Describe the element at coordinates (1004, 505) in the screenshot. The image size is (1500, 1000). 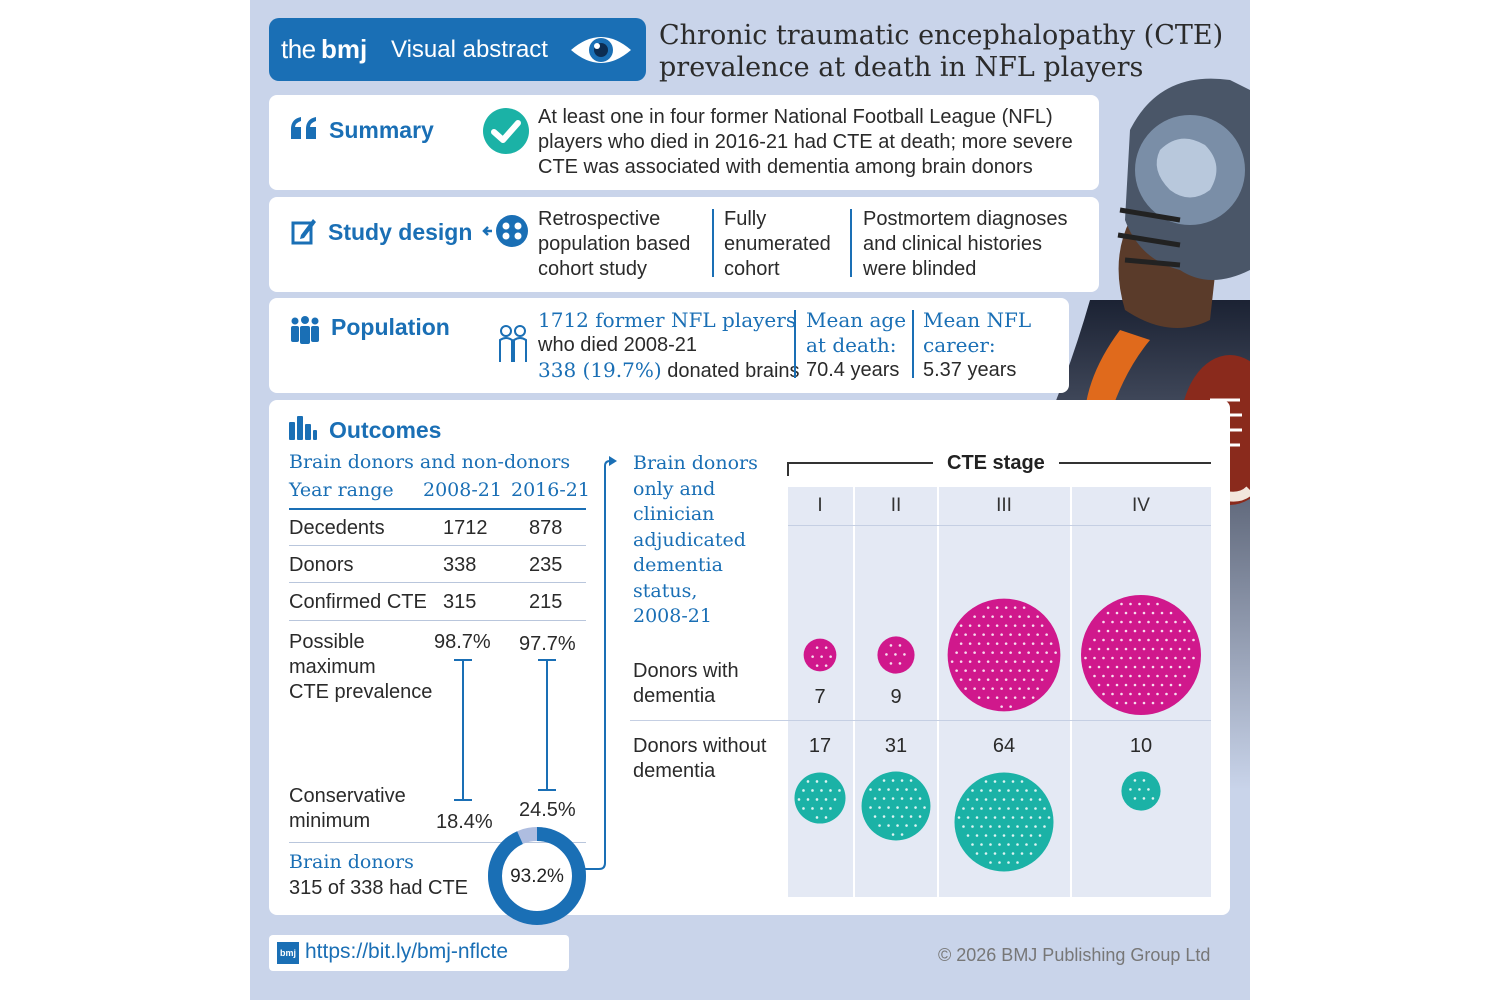
I see `stage-label-iii: III` at that location.